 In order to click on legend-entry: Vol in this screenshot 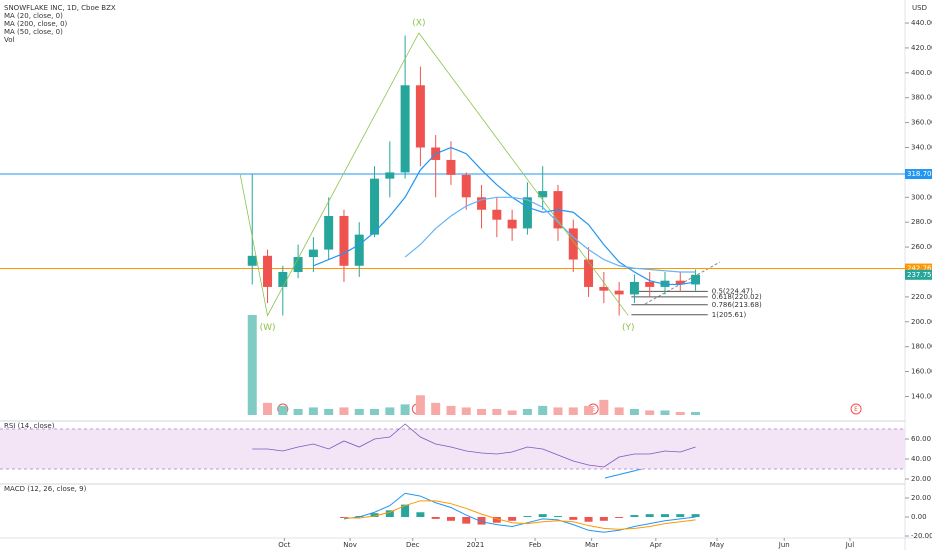, I will do `click(9, 40)`.